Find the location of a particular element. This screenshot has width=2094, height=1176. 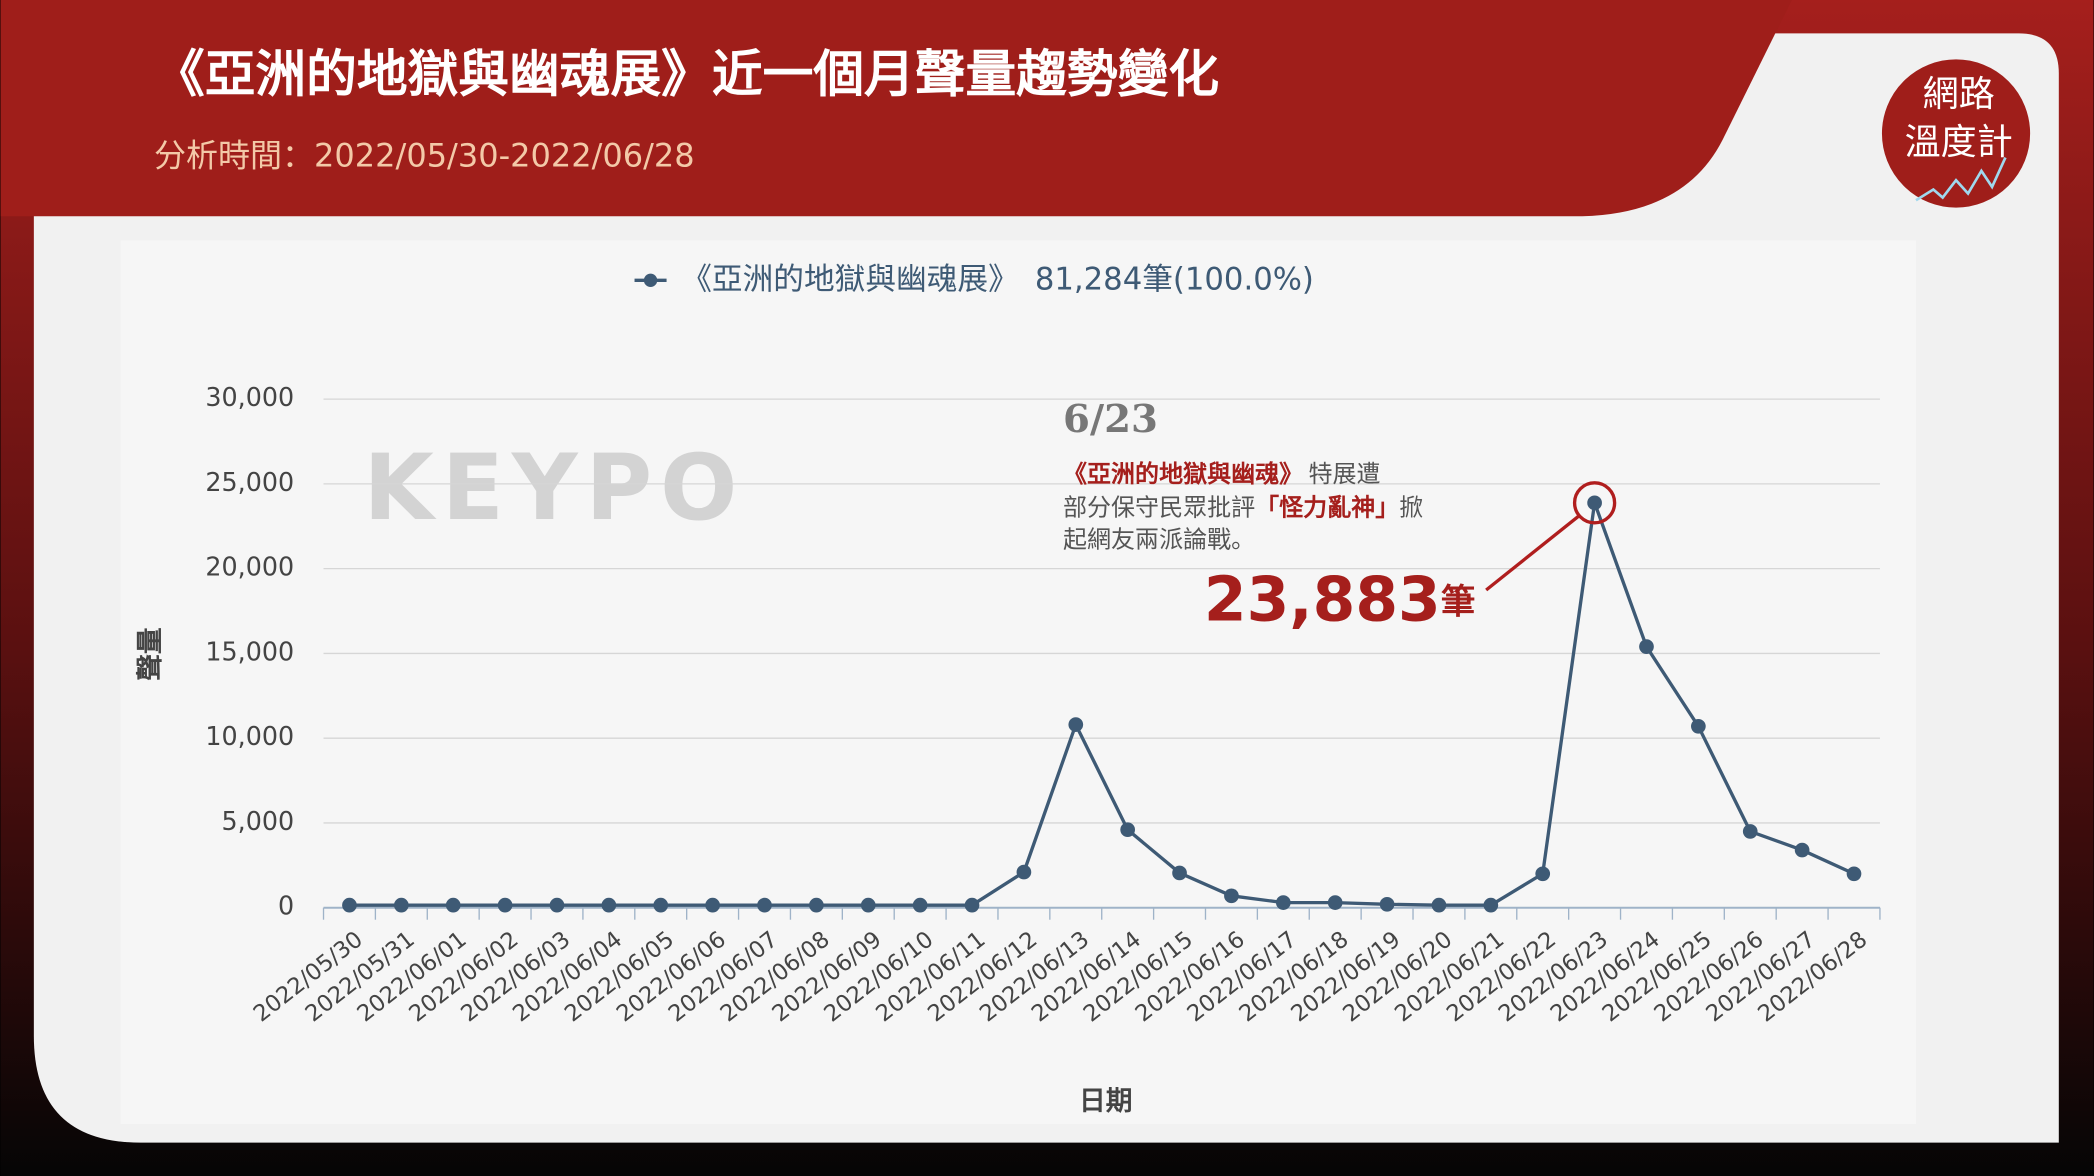

peak-connector is located at coordinates (1532, 553).